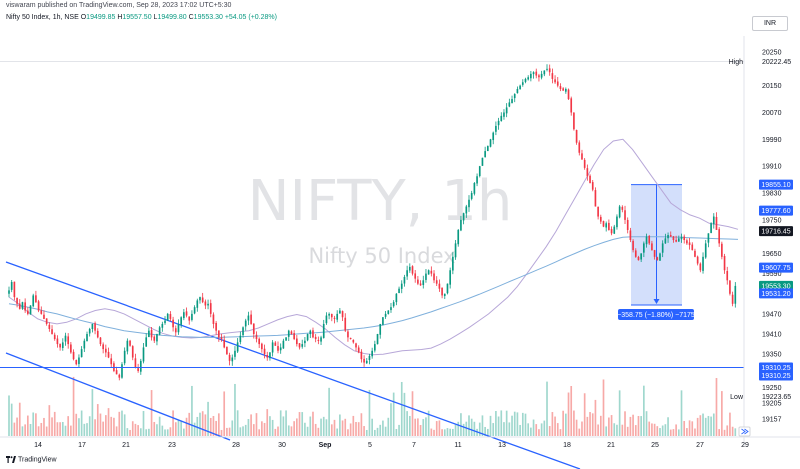 This screenshot has height=469, width=800. I want to click on go-to-realtime-chevrons, so click(745, 431).